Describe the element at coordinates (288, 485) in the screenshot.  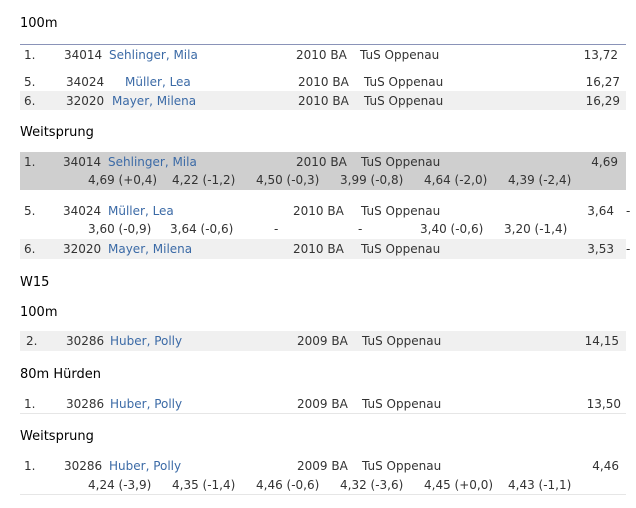
I see `attempt: 4,46 (-0,6)` at that location.